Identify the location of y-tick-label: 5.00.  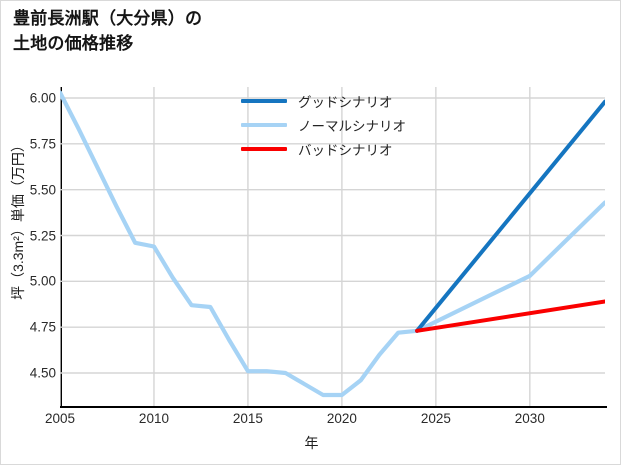
(42, 281).